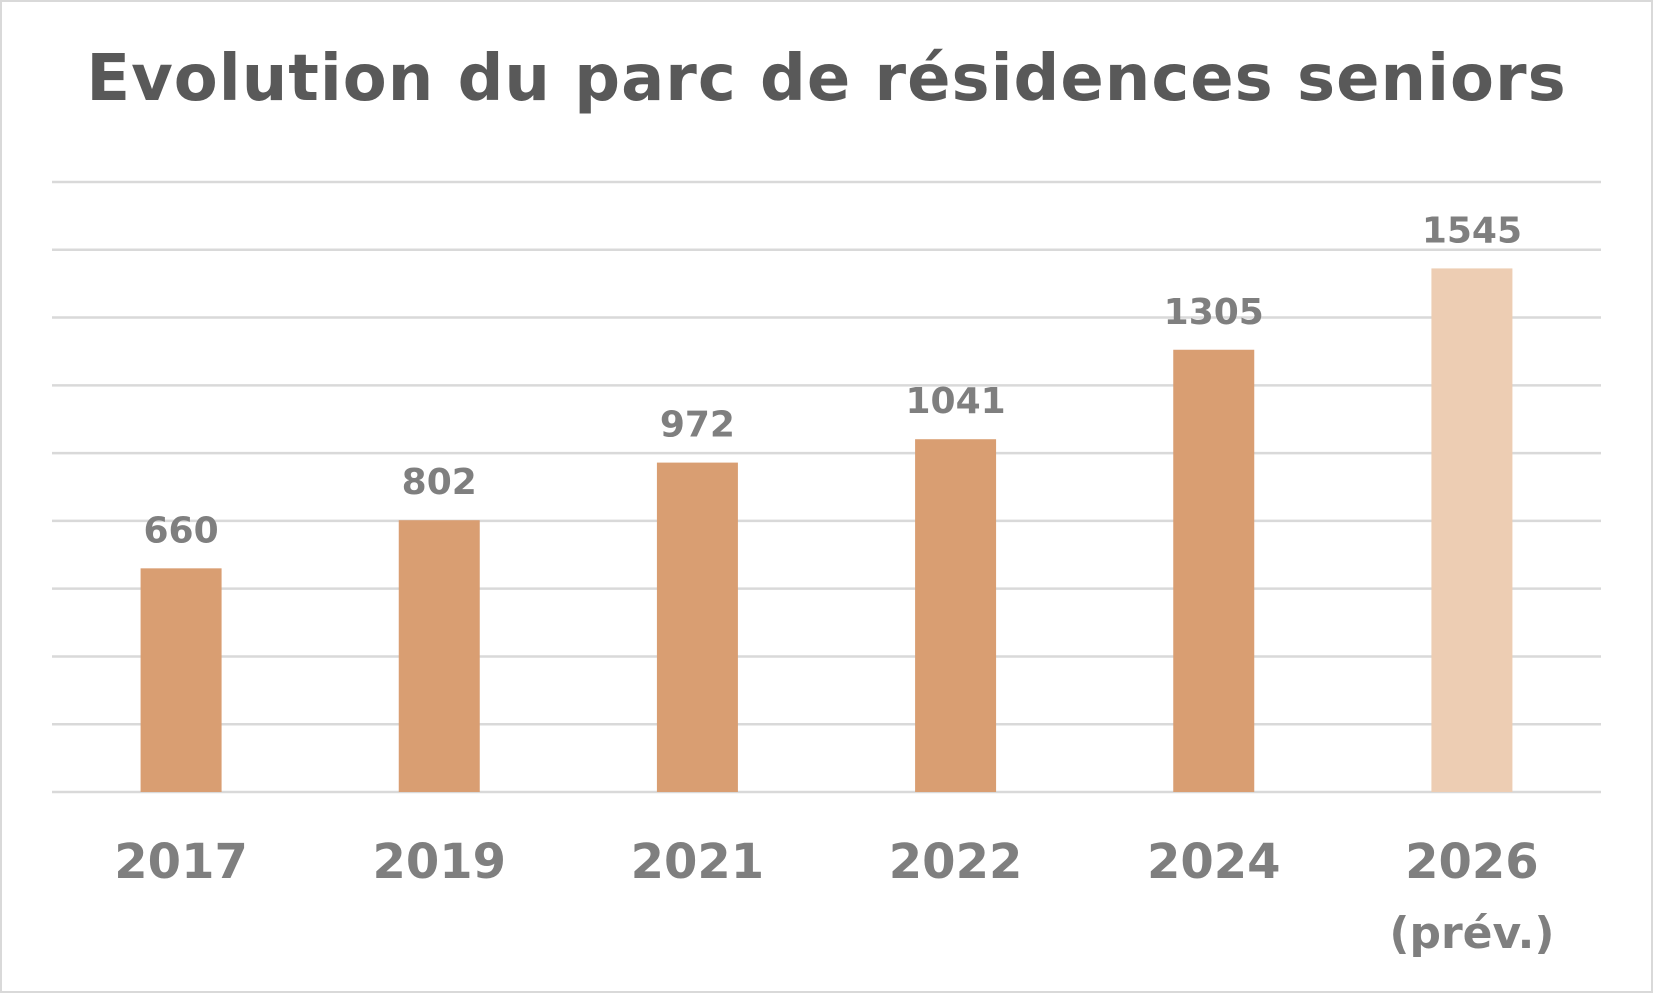  What do you see at coordinates (1471, 933) in the screenshot?
I see `x-tick-sublabel-2026: (prév.)` at bounding box center [1471, 933].